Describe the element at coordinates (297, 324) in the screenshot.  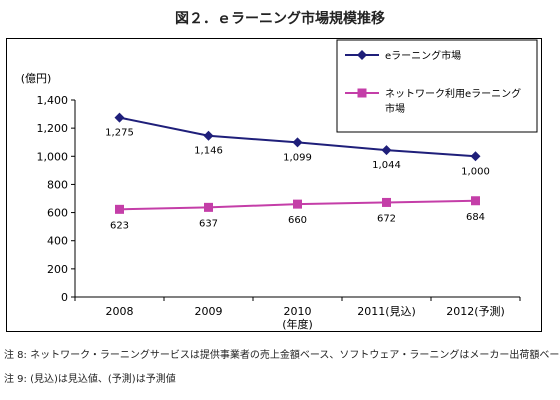
I see `x-axis-label: (年度)` at that location.